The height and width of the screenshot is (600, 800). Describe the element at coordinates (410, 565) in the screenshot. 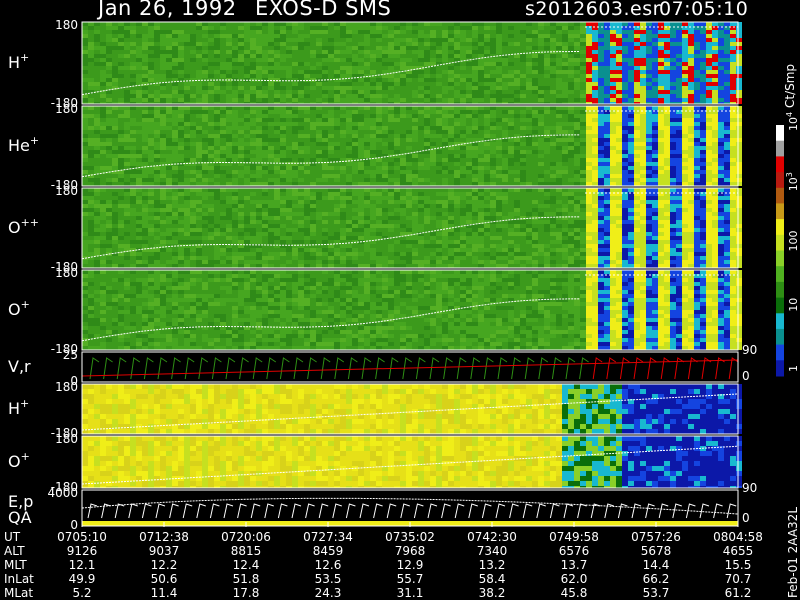

I see `ephemeris-cell: 12.9` at that location.